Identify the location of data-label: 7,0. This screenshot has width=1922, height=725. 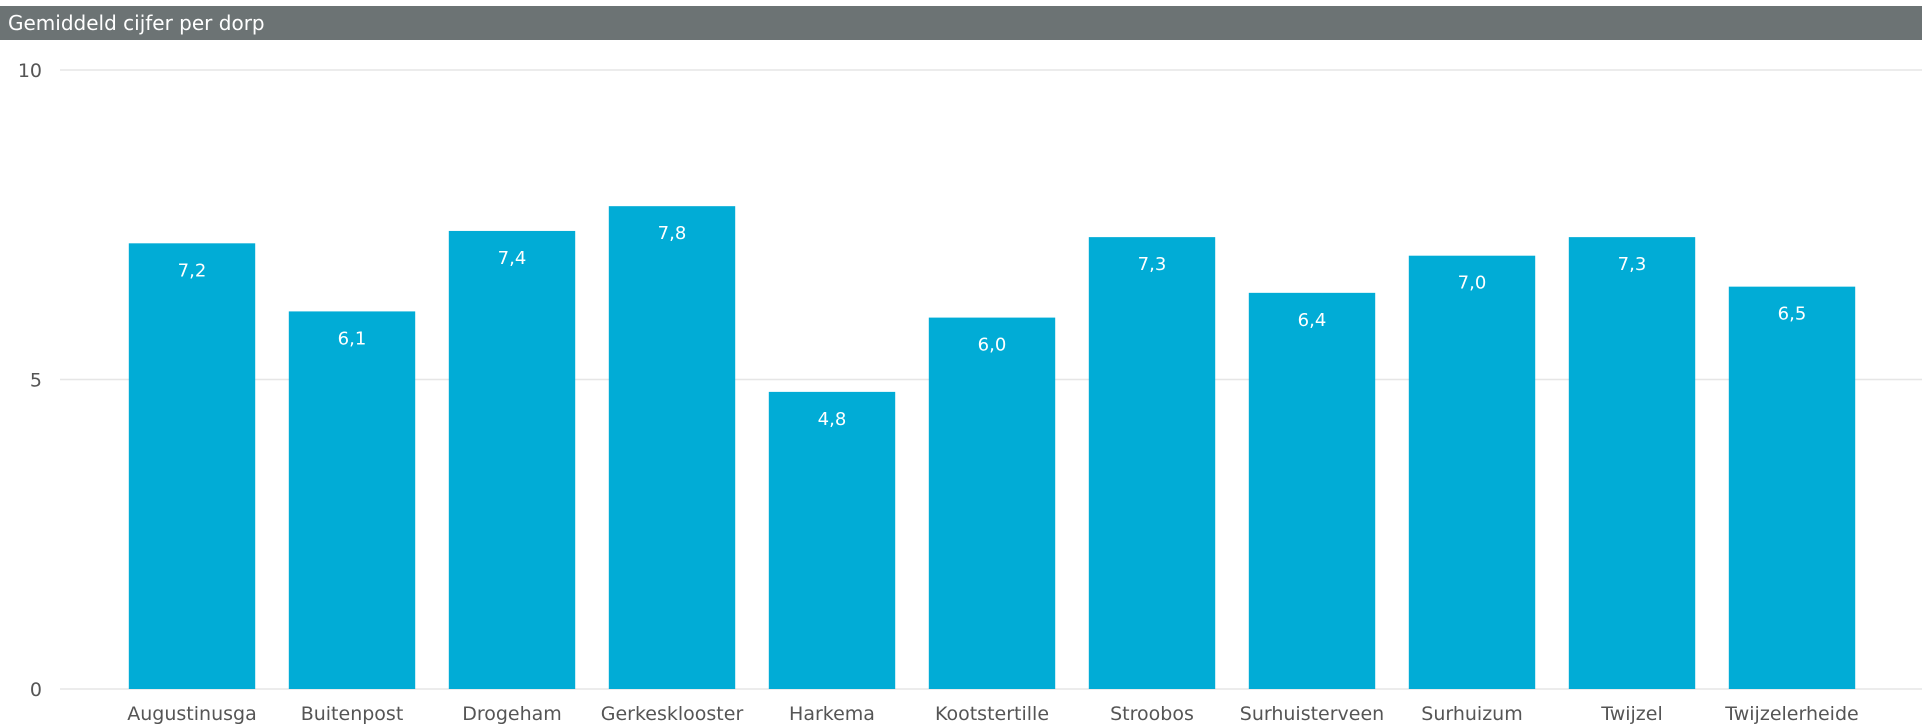
(1472, 283).